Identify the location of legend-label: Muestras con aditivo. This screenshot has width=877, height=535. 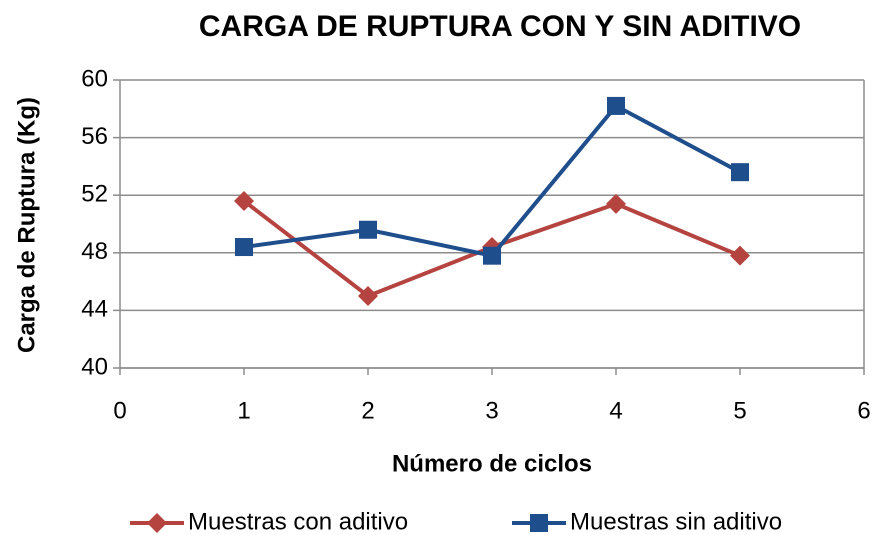
(298, 521).